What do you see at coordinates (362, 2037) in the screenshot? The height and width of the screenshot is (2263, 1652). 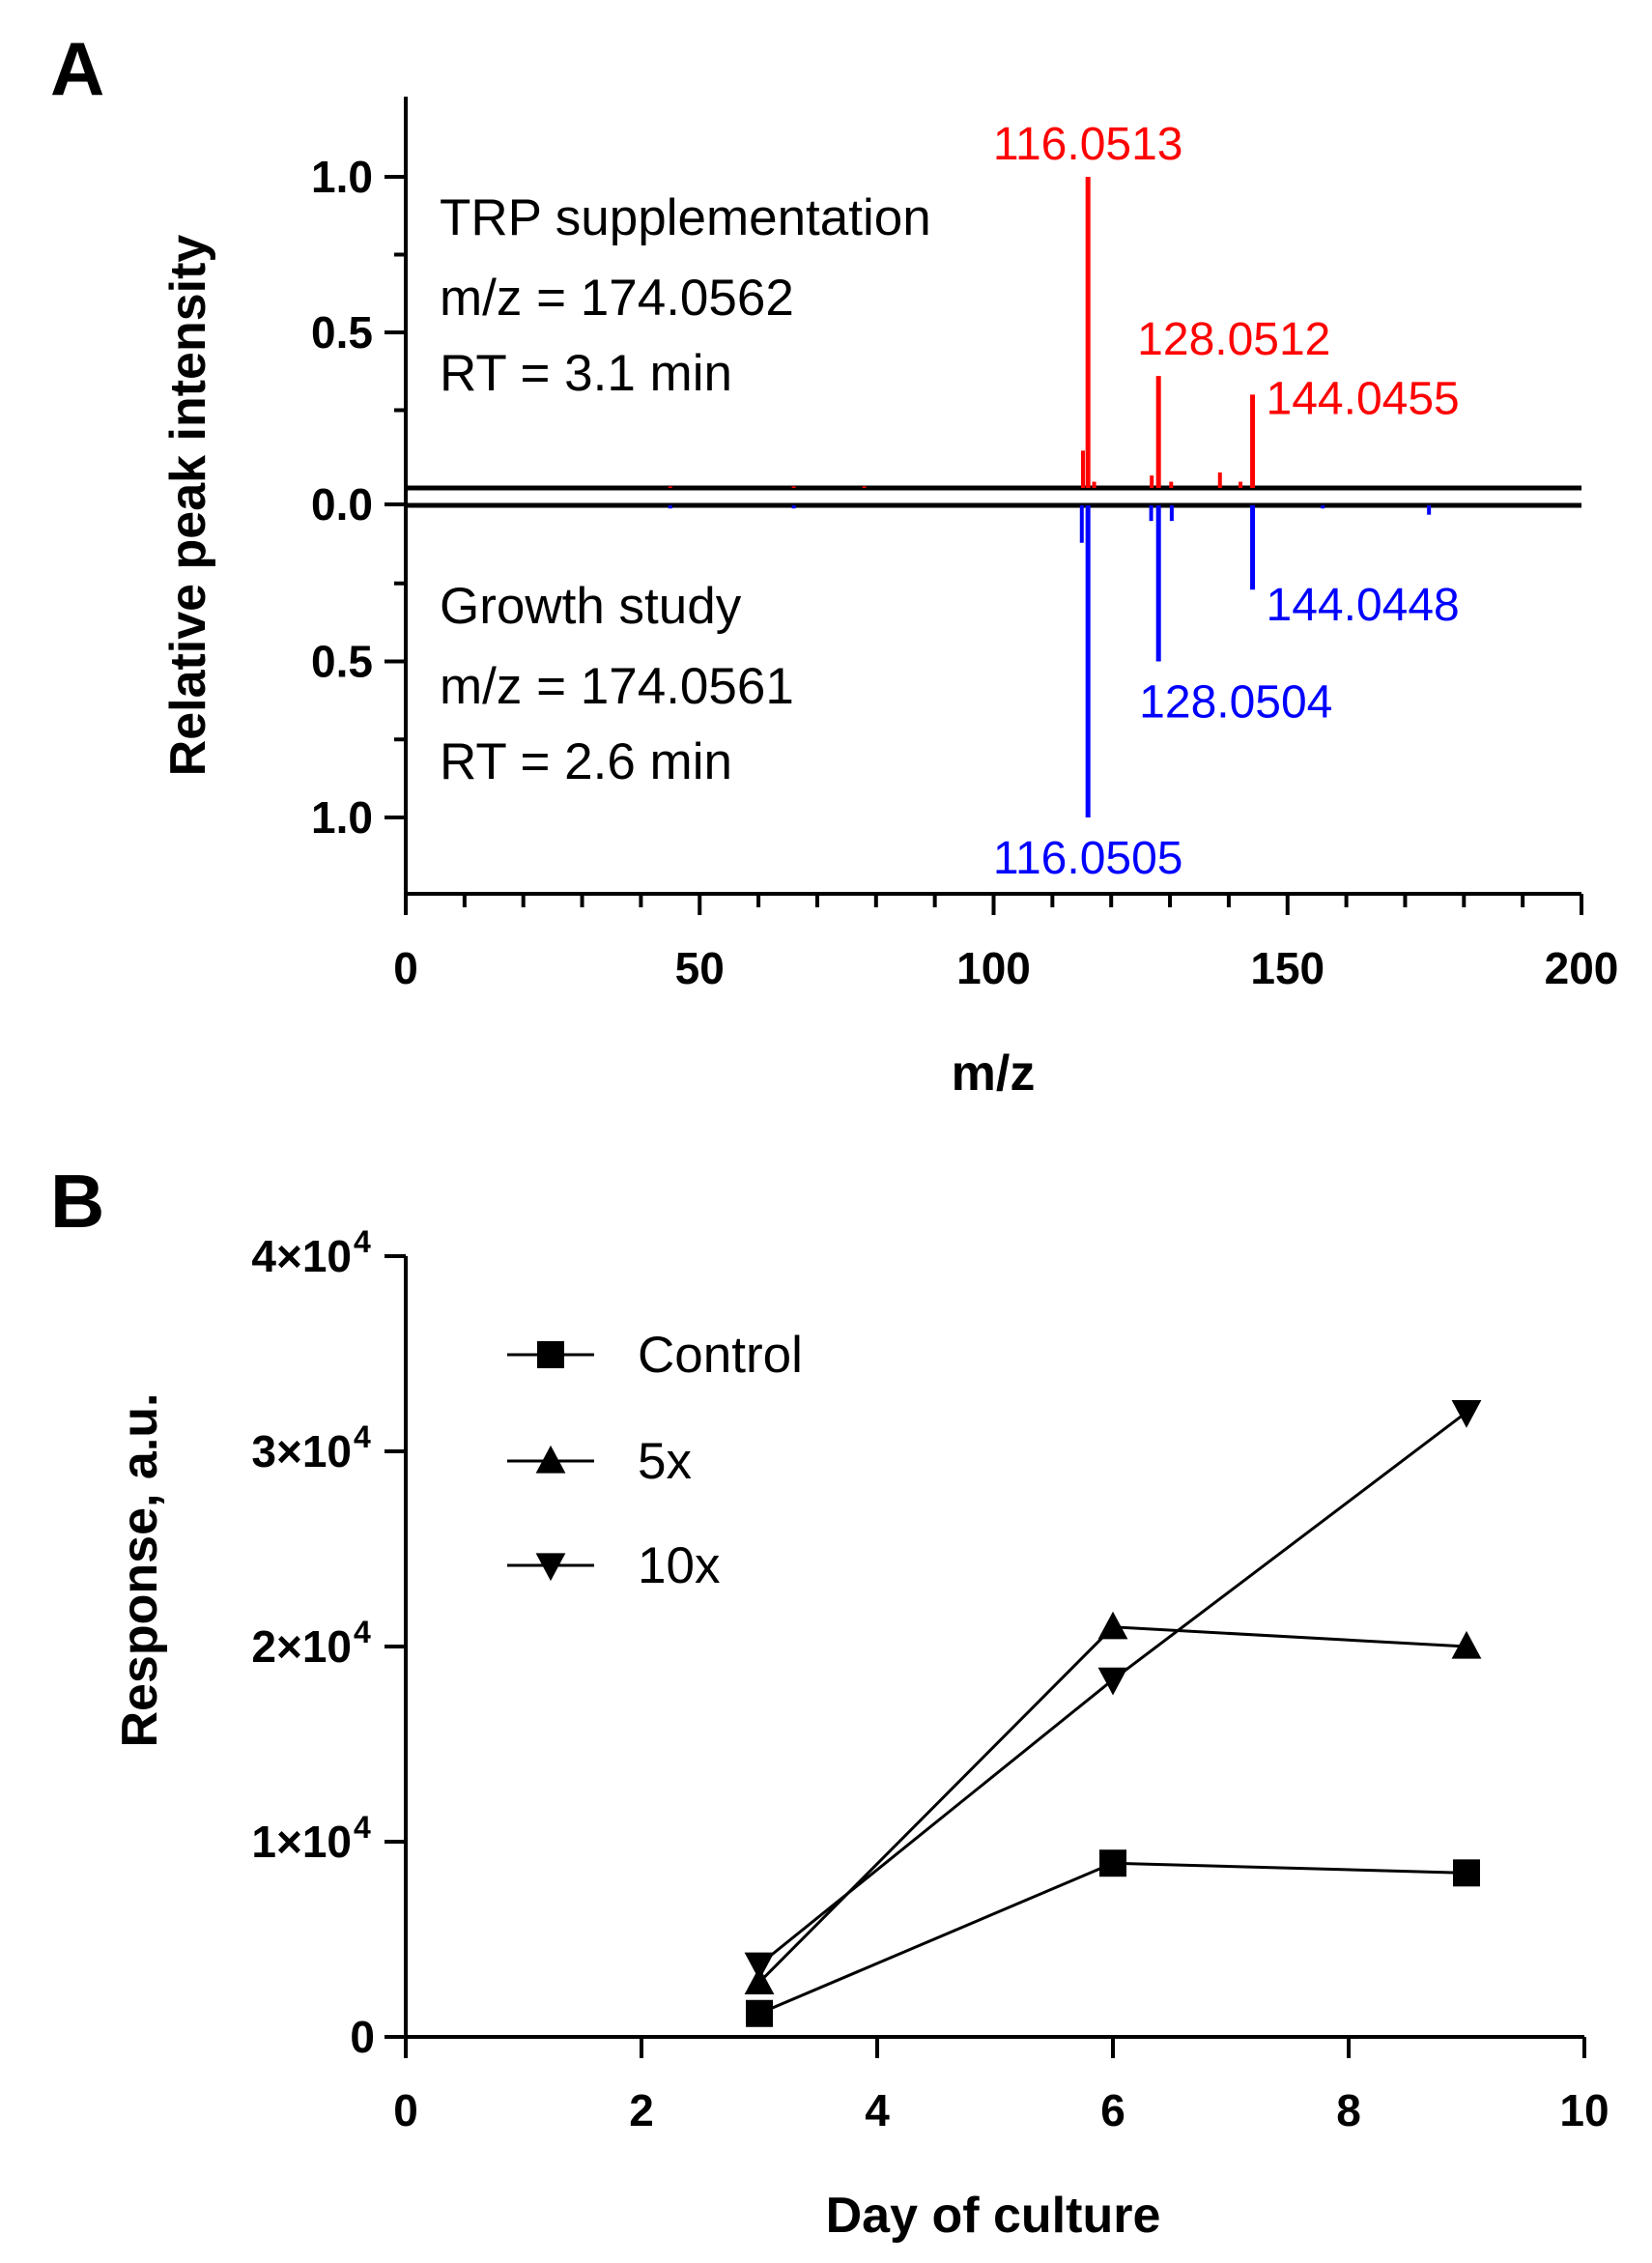 I see `panel-b-y-tick-label: 0` at bounding box center [362, 2037].